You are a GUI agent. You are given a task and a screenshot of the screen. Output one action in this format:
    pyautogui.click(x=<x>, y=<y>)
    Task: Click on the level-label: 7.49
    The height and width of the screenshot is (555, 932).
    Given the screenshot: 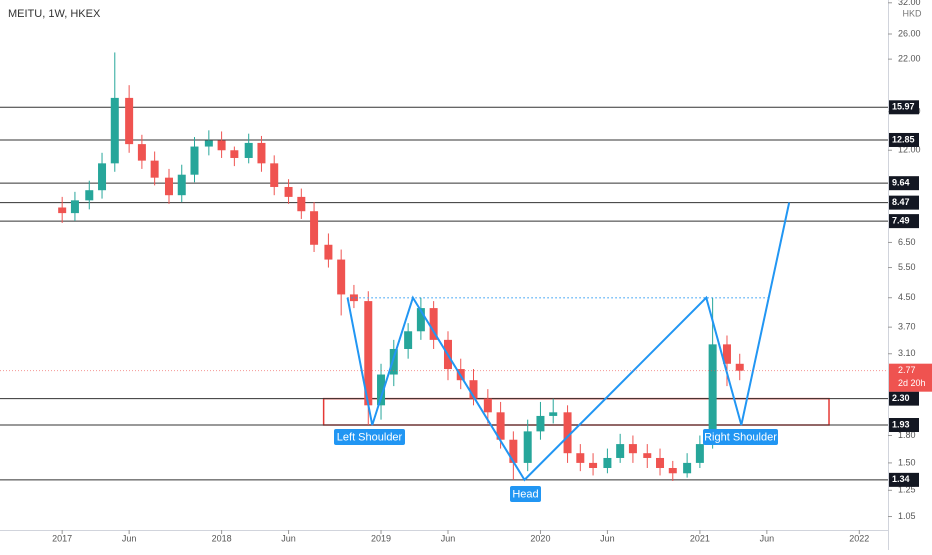 What is the action you would take?
    pyautogui.click(x=901, y=220)
    